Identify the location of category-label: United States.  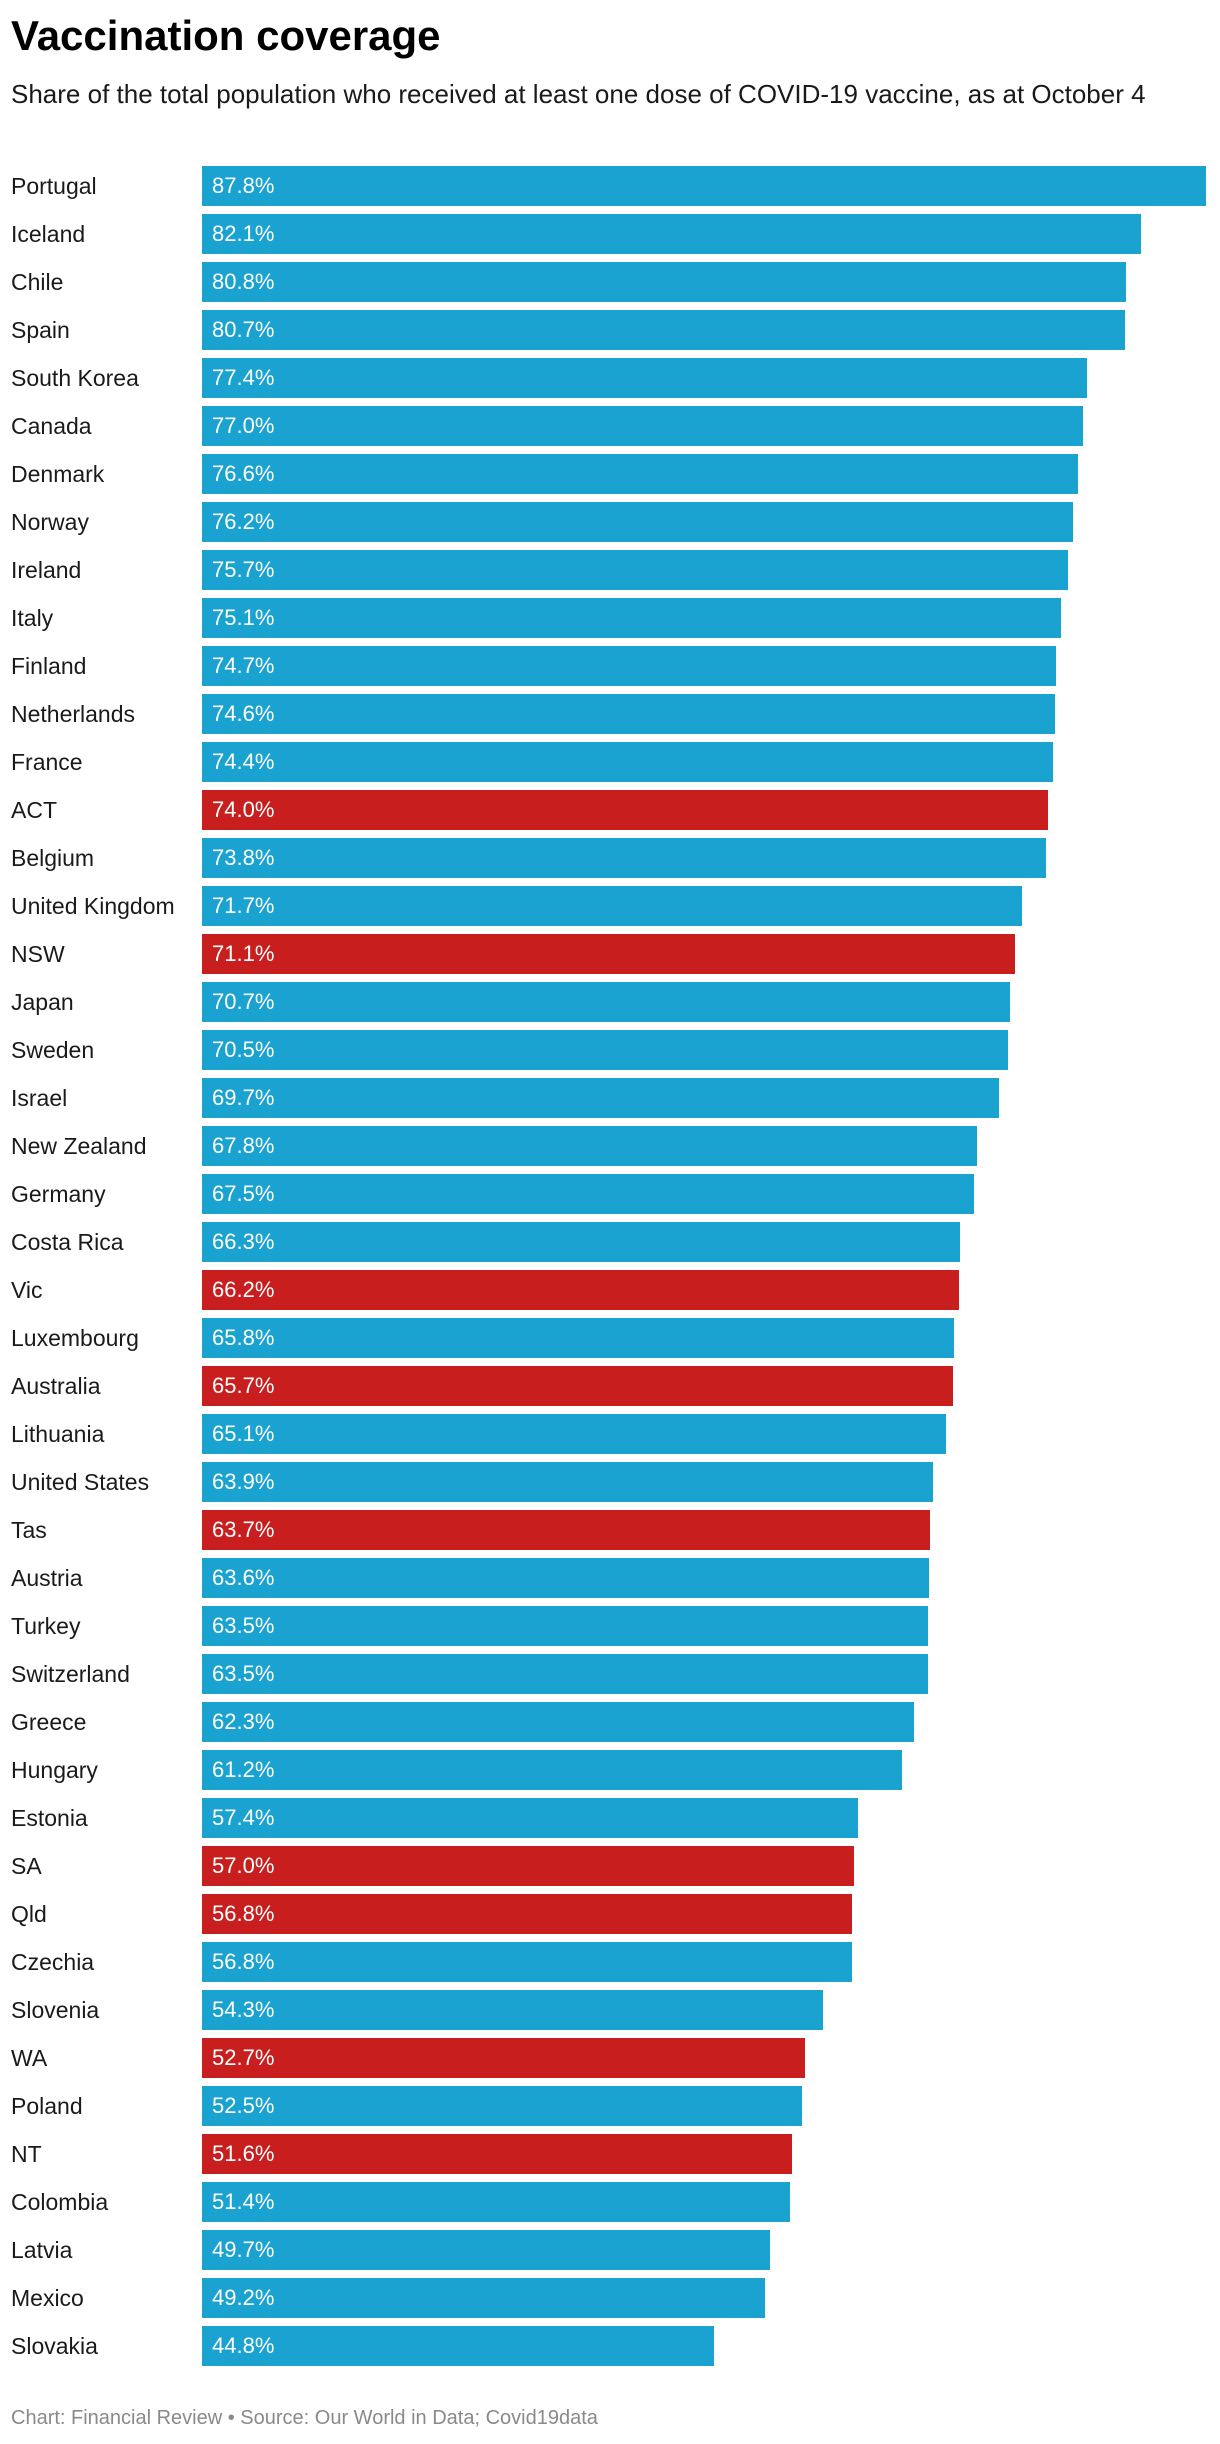
(80, 1482).